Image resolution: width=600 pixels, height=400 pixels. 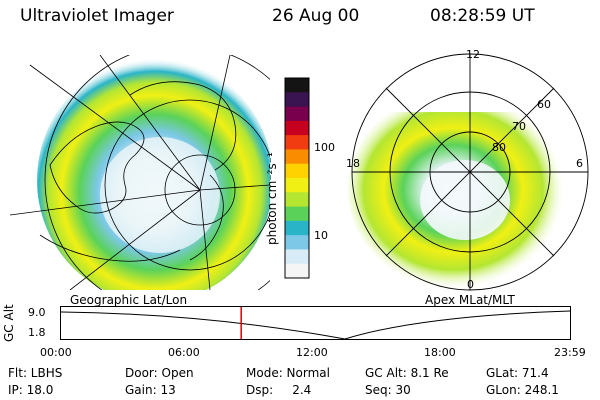 I want to click on info-door: Door: Open, so click(x=159, y=373).